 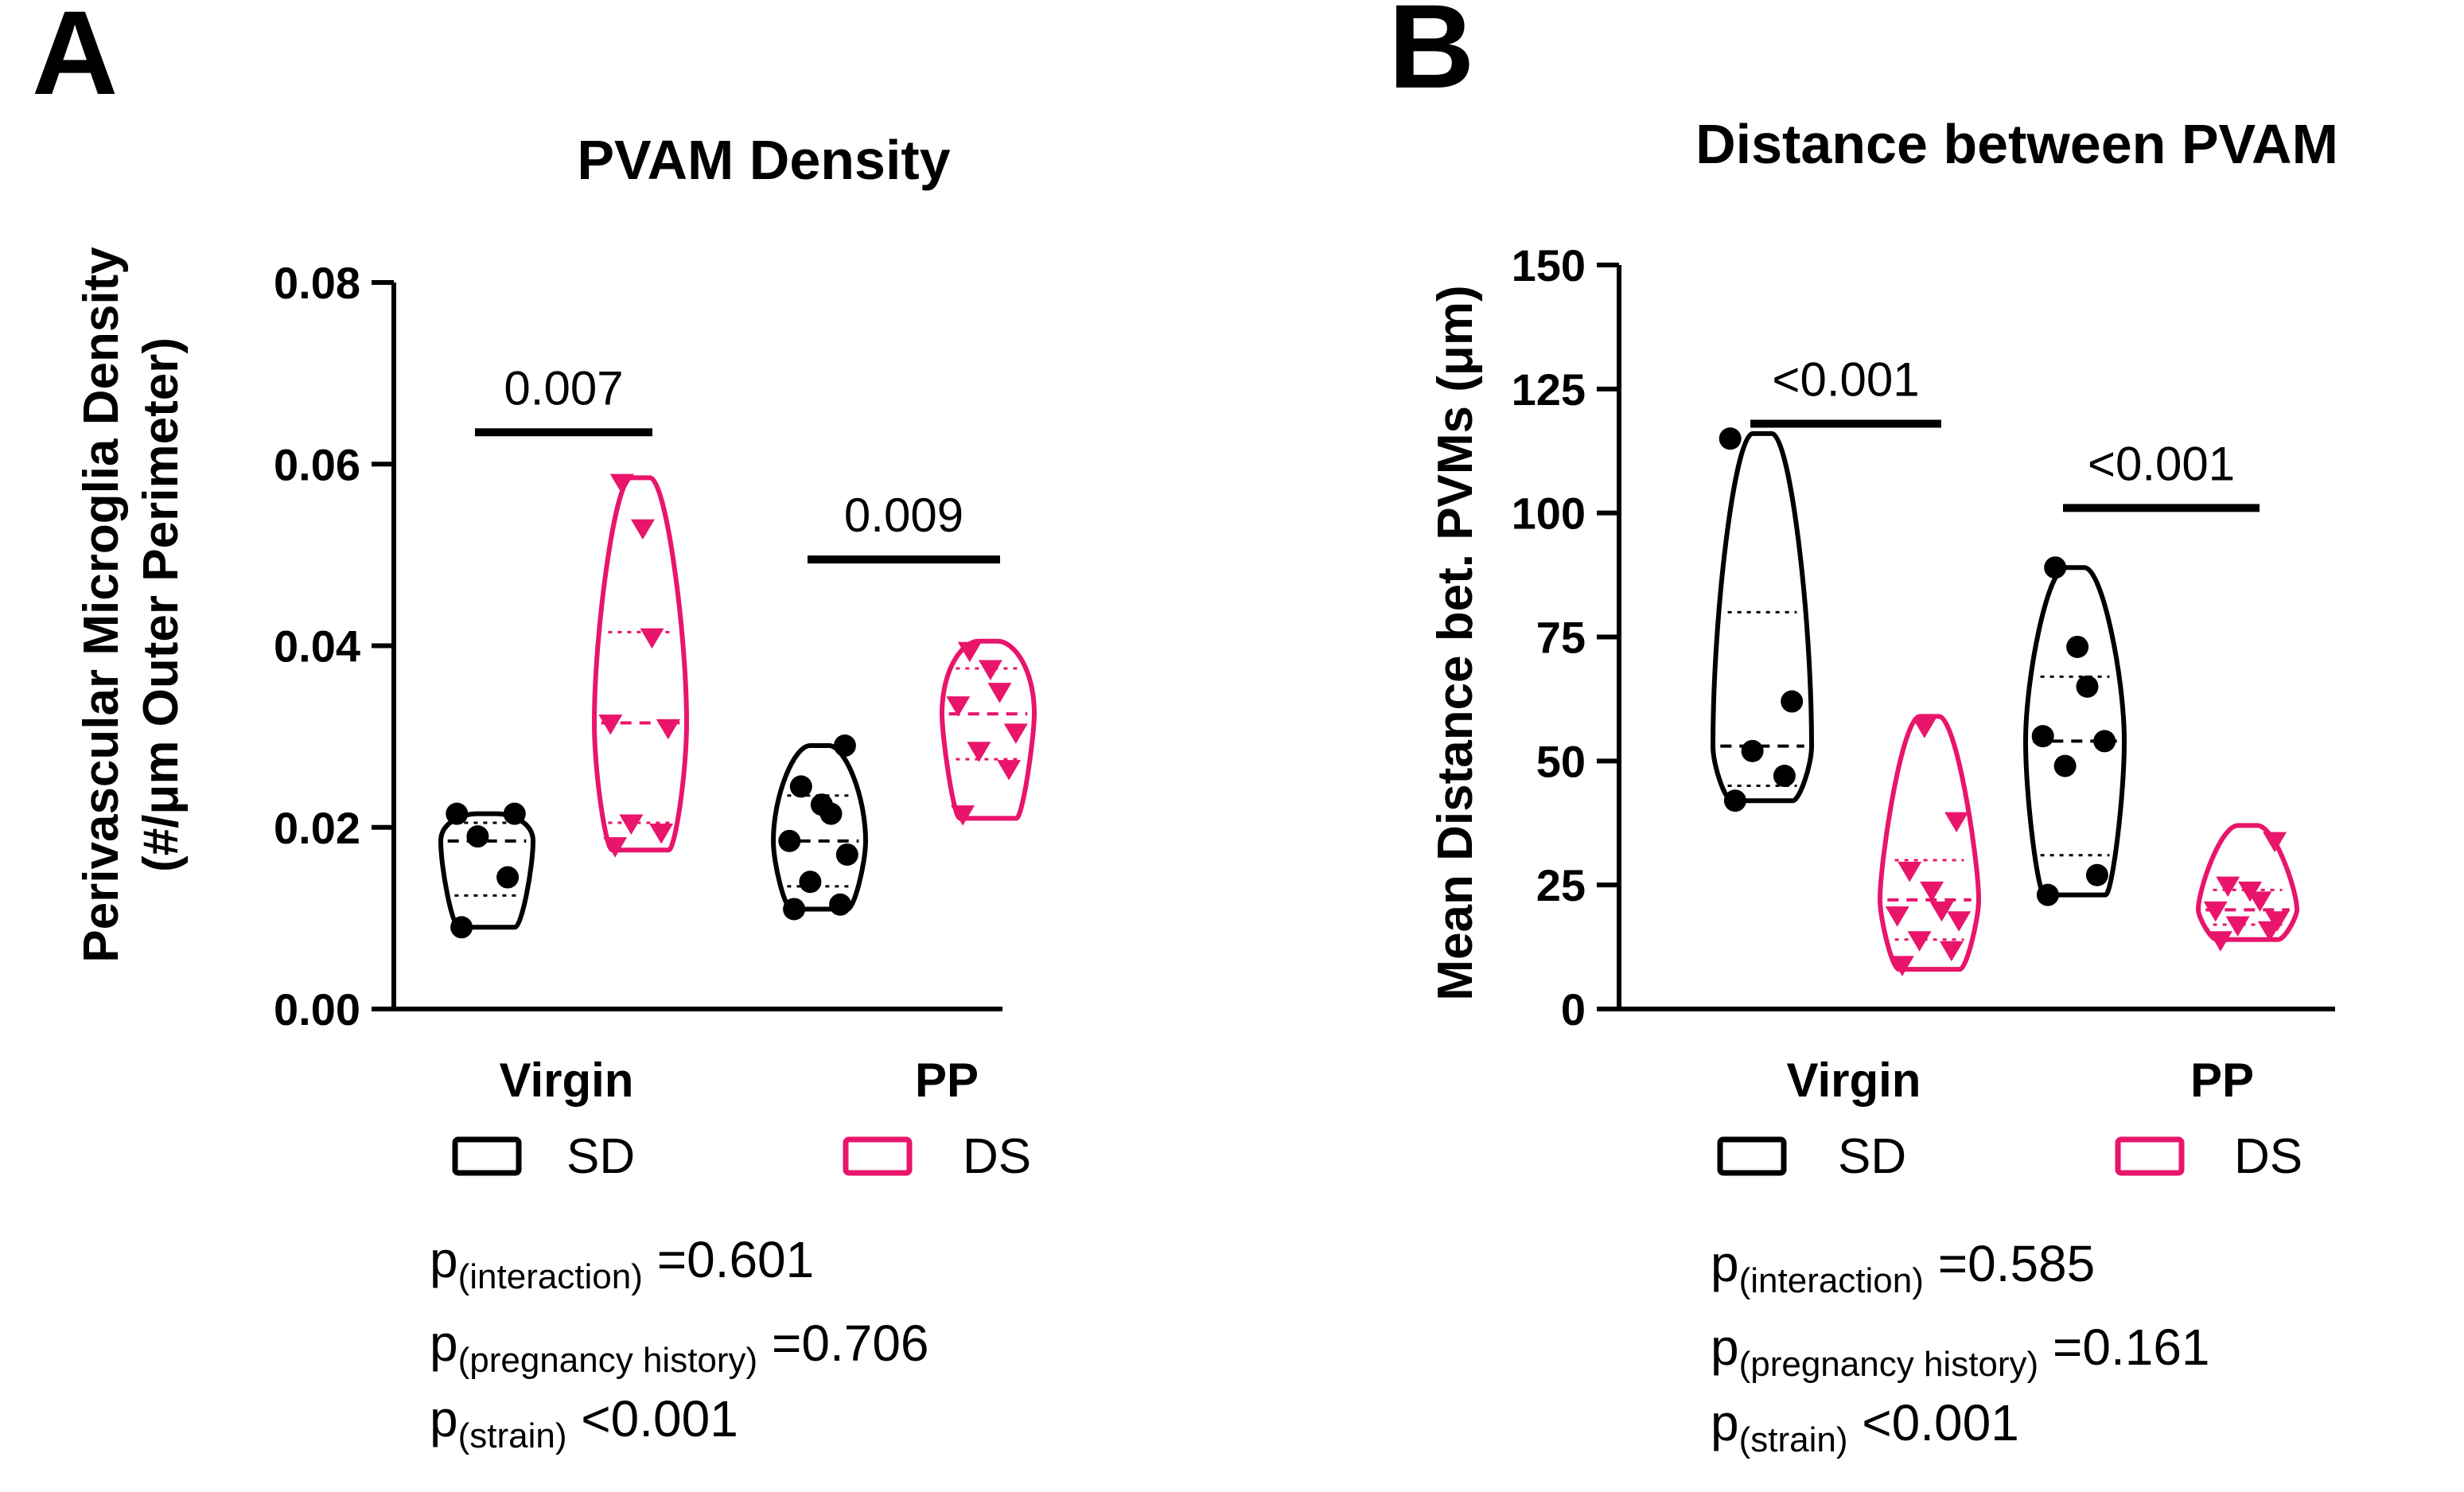 I want to click on x-category-label-a: PP, so click(x=947, y=1080).